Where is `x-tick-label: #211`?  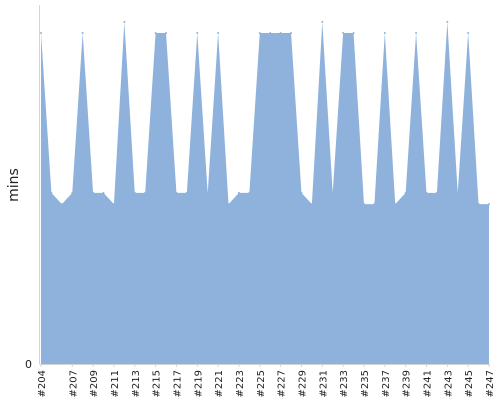
x-tick-label: #211 is located at coordinates (115, 383).